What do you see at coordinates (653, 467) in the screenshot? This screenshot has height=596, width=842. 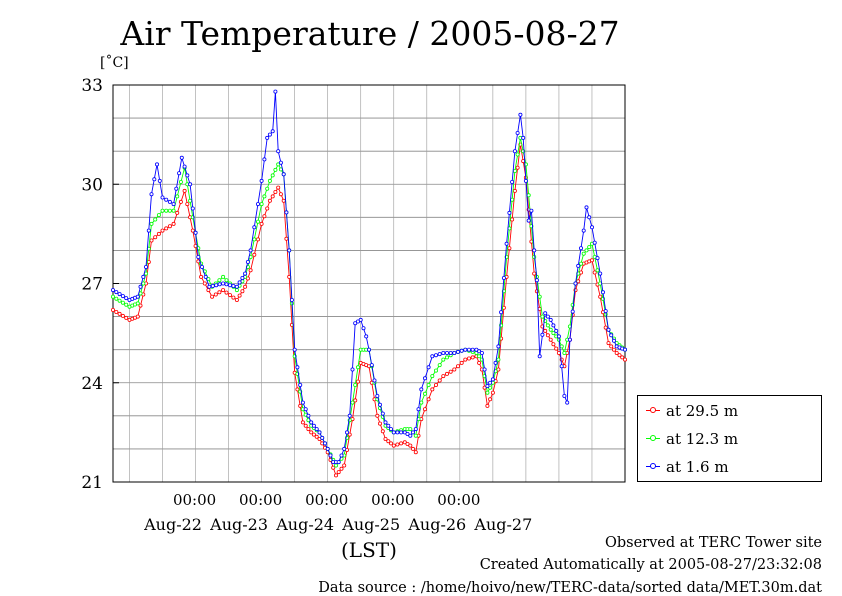 I see `legend-marker-blue-icon` at bounding box center [653, 467].